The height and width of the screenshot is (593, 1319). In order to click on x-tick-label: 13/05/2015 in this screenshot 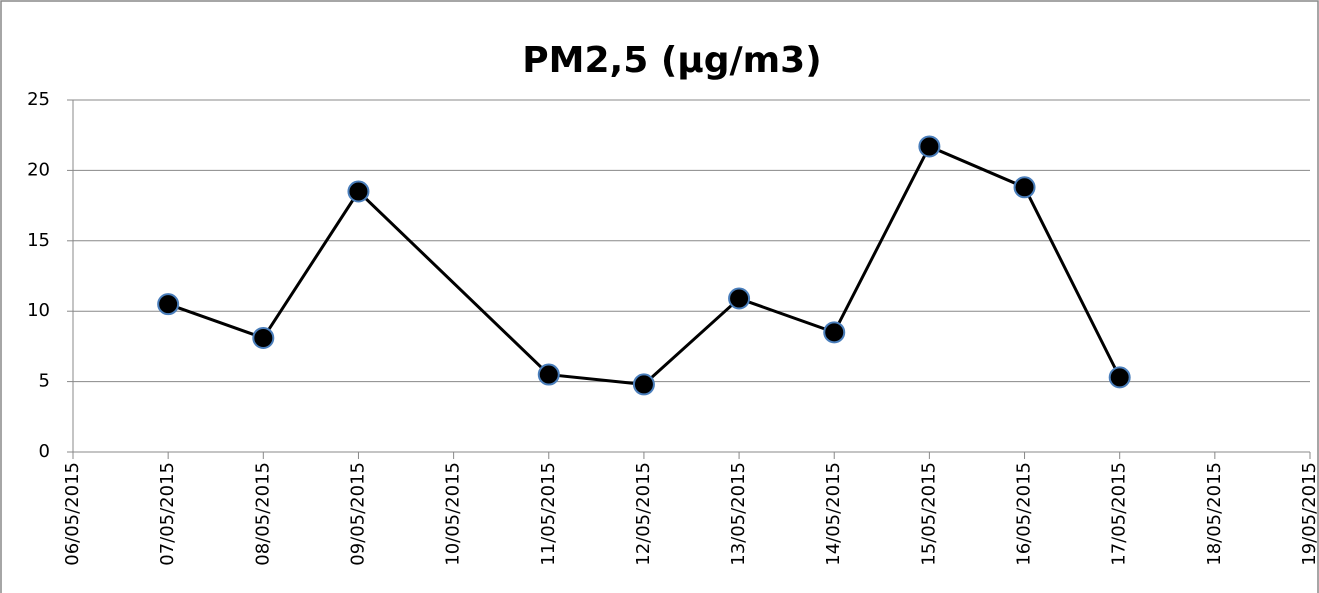, I will do `click(738, 514)`.